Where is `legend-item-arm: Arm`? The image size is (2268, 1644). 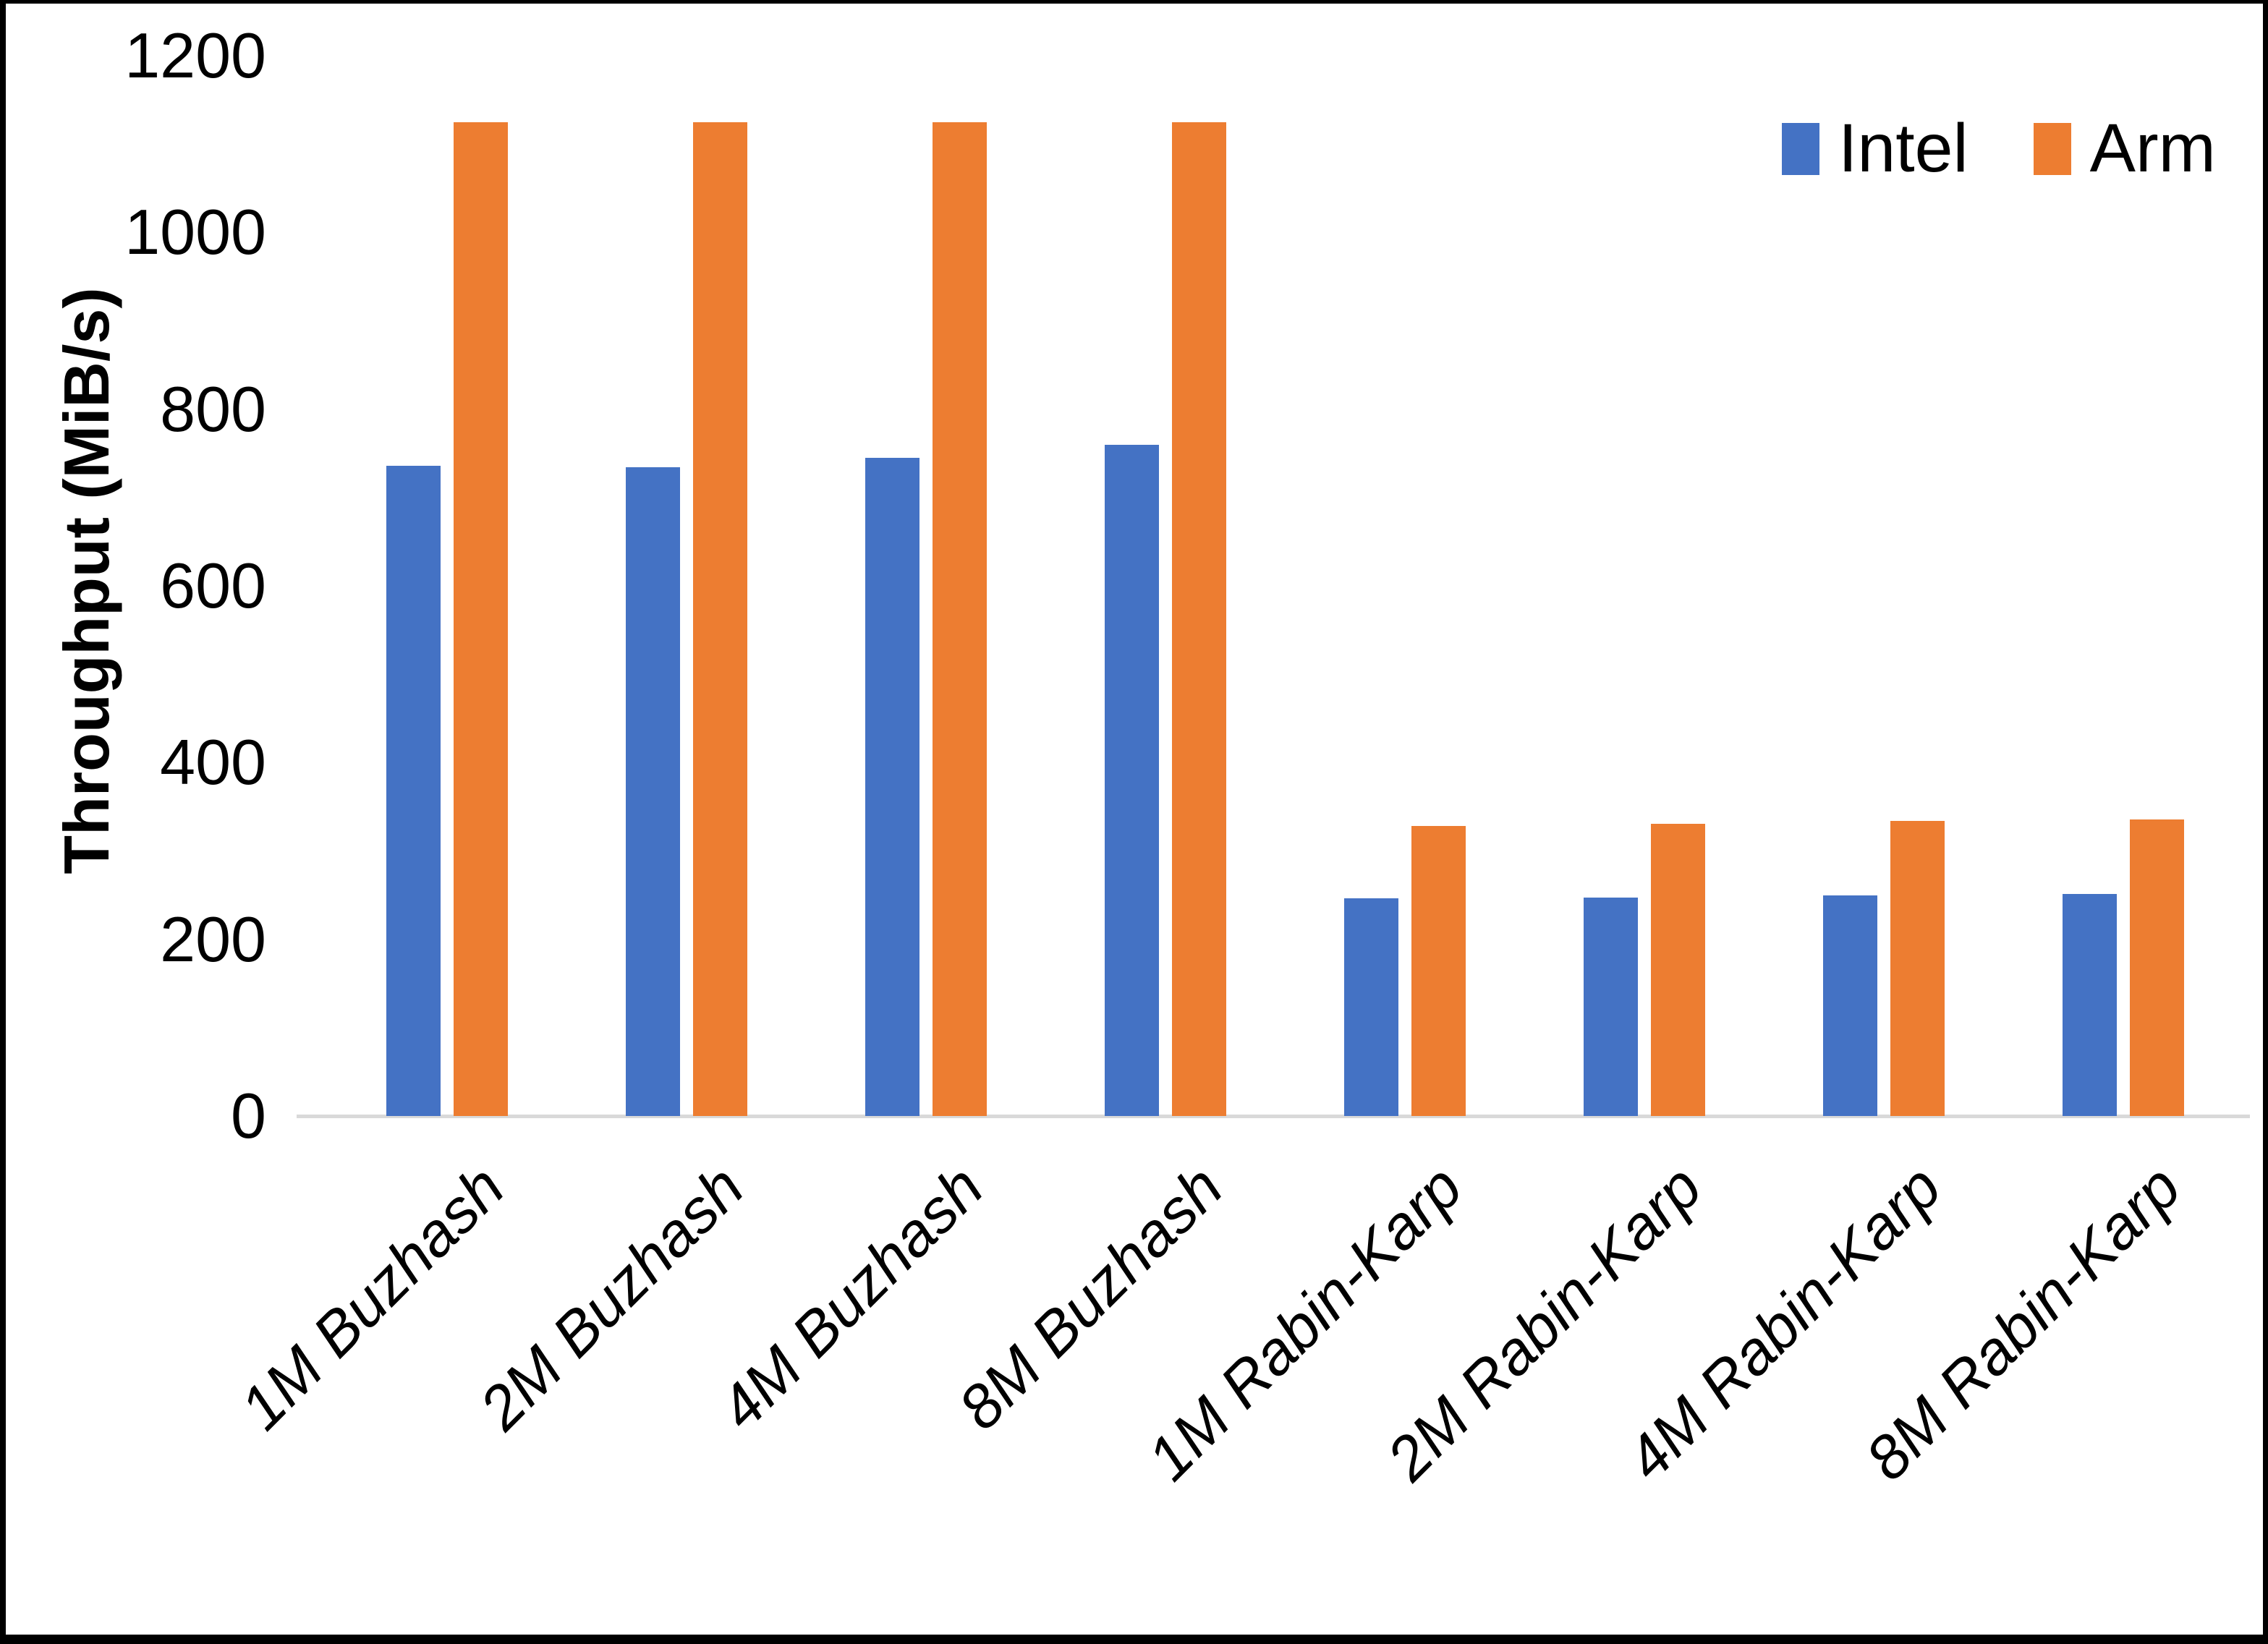
legend-item-arm: Arm is located at coordinates (2124, 148).